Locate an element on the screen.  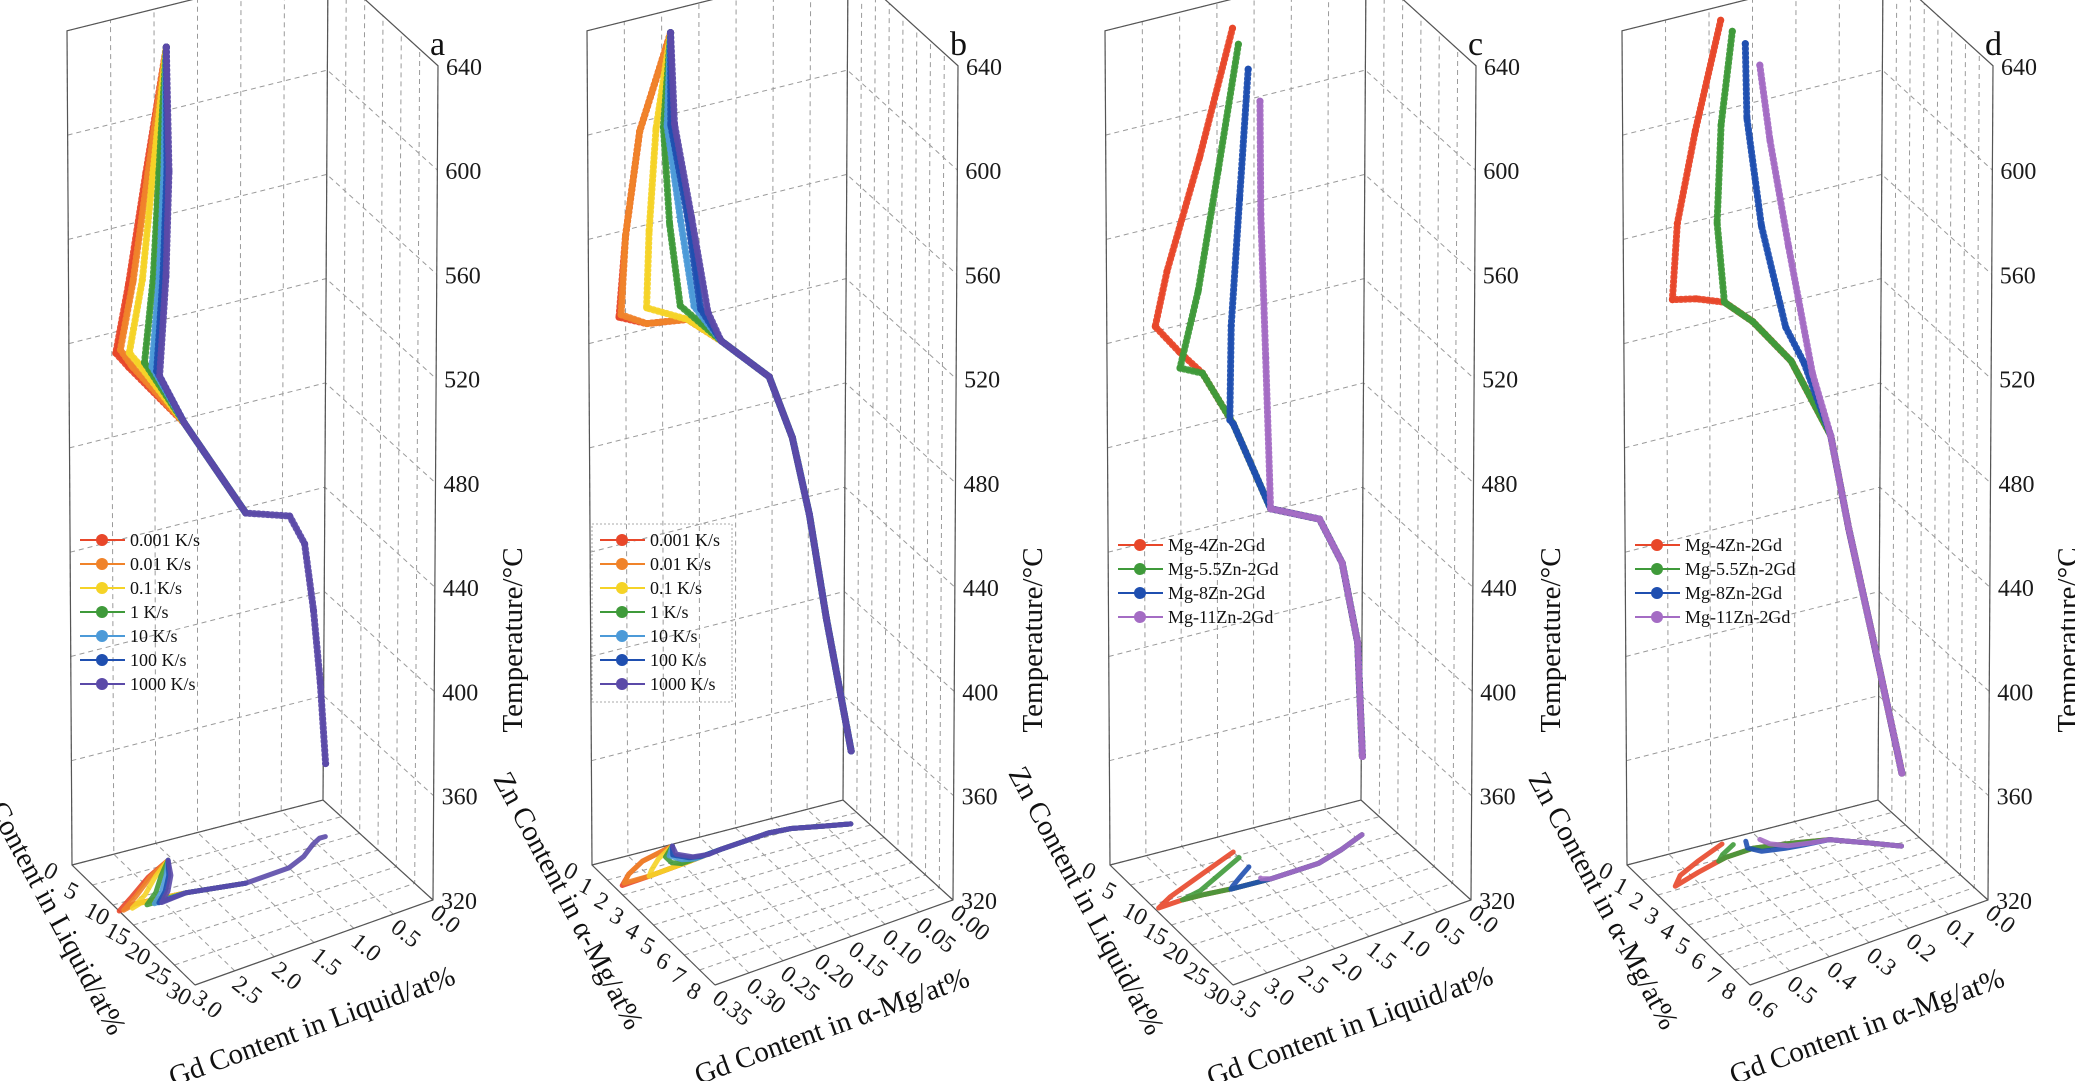
temperature-axis-title: Temperature/°C is located at coordinates (513, 639).